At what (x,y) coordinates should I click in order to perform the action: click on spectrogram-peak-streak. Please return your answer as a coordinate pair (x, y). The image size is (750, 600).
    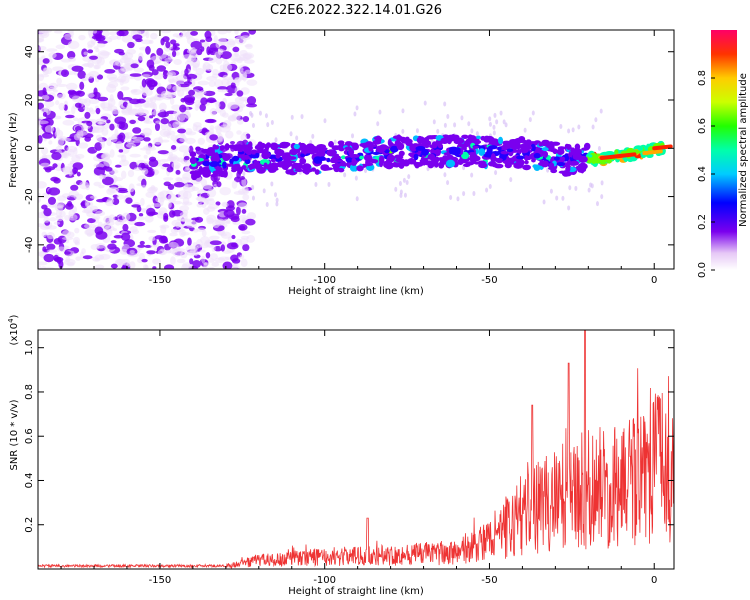
    Looking at the image, I should click on (618, 156).